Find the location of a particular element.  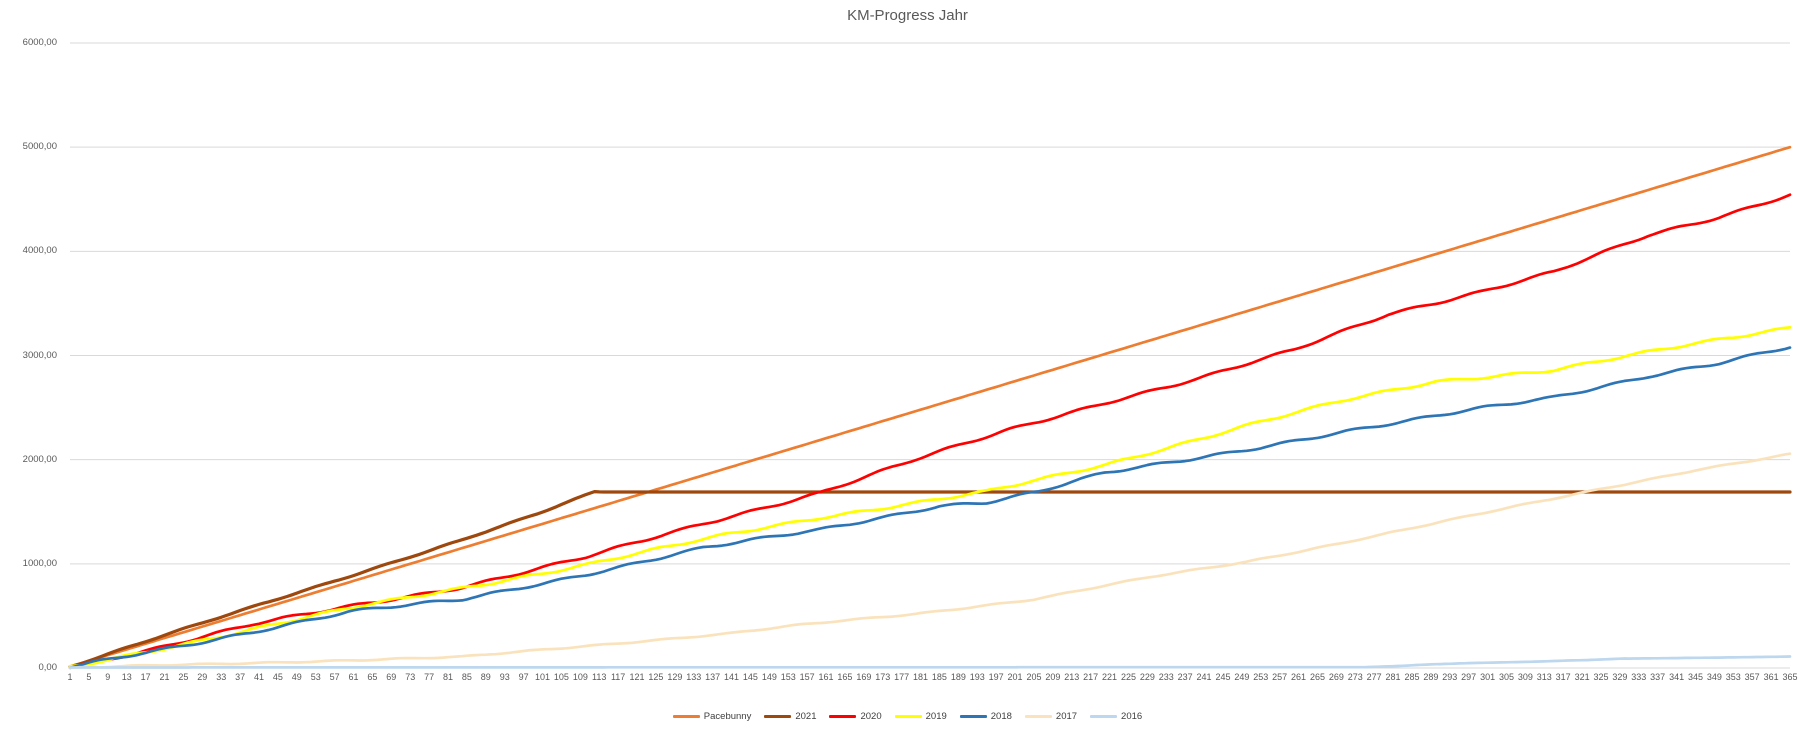

x-axis-label: 25 is located at coordinates (183, 677).